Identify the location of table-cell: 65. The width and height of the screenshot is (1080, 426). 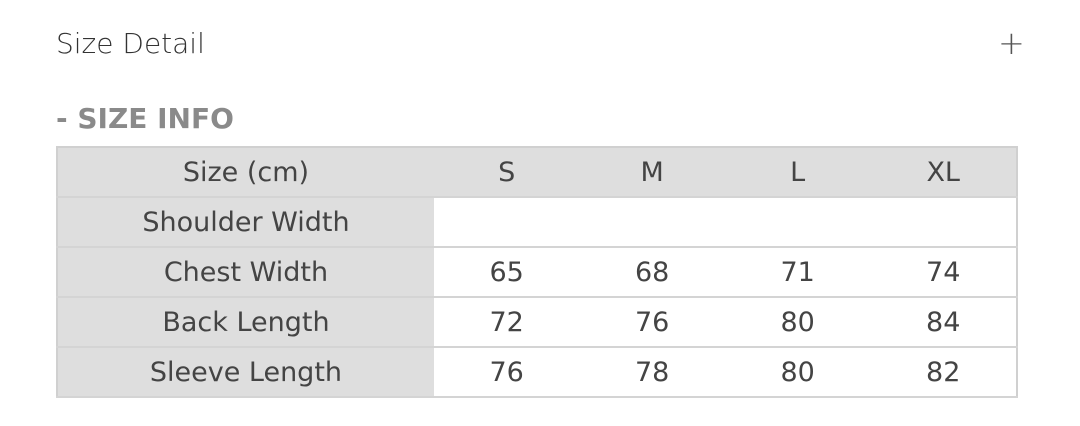
(506, 272).